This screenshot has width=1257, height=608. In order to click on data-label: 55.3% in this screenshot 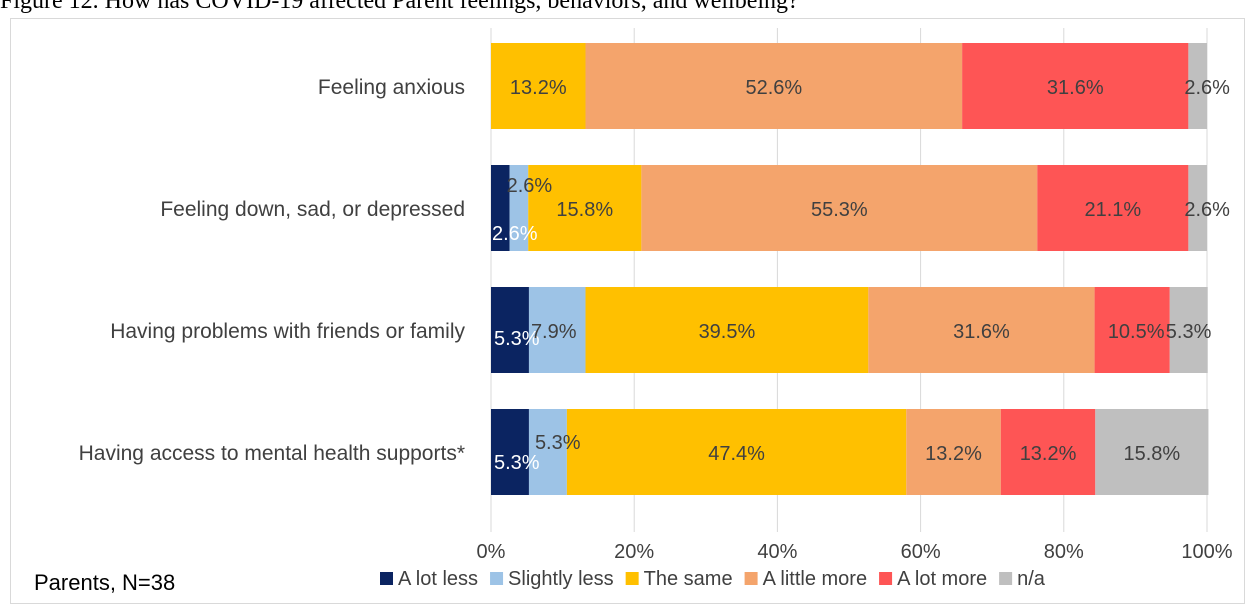, I will do `click(839, 210)`.